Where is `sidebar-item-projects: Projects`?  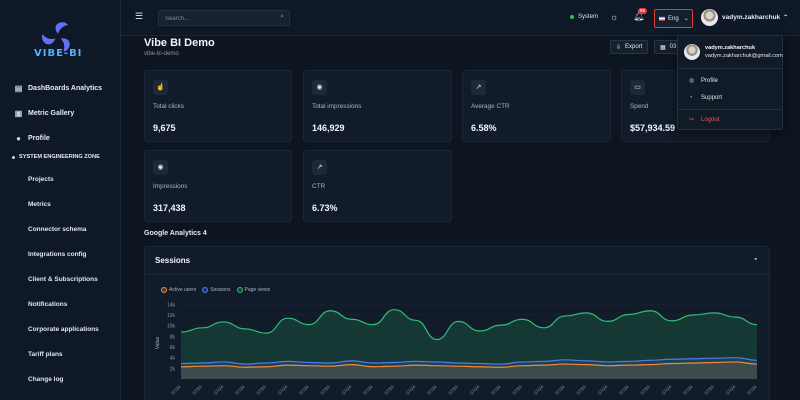 sidebar-item-projects: Projects is located at coordinates (41, 179).